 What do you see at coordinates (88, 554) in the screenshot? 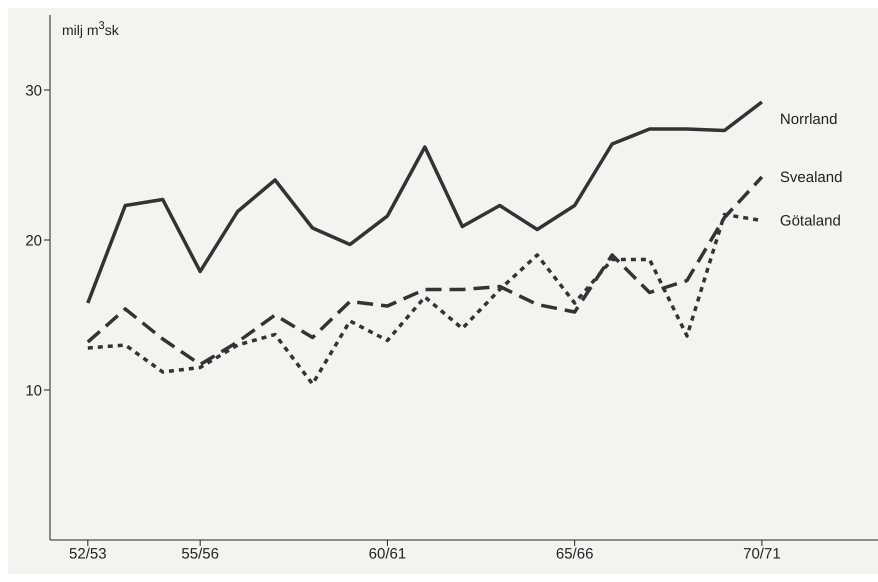
I see `x-tick-label: 52/53` at bounding box center [88, 554].